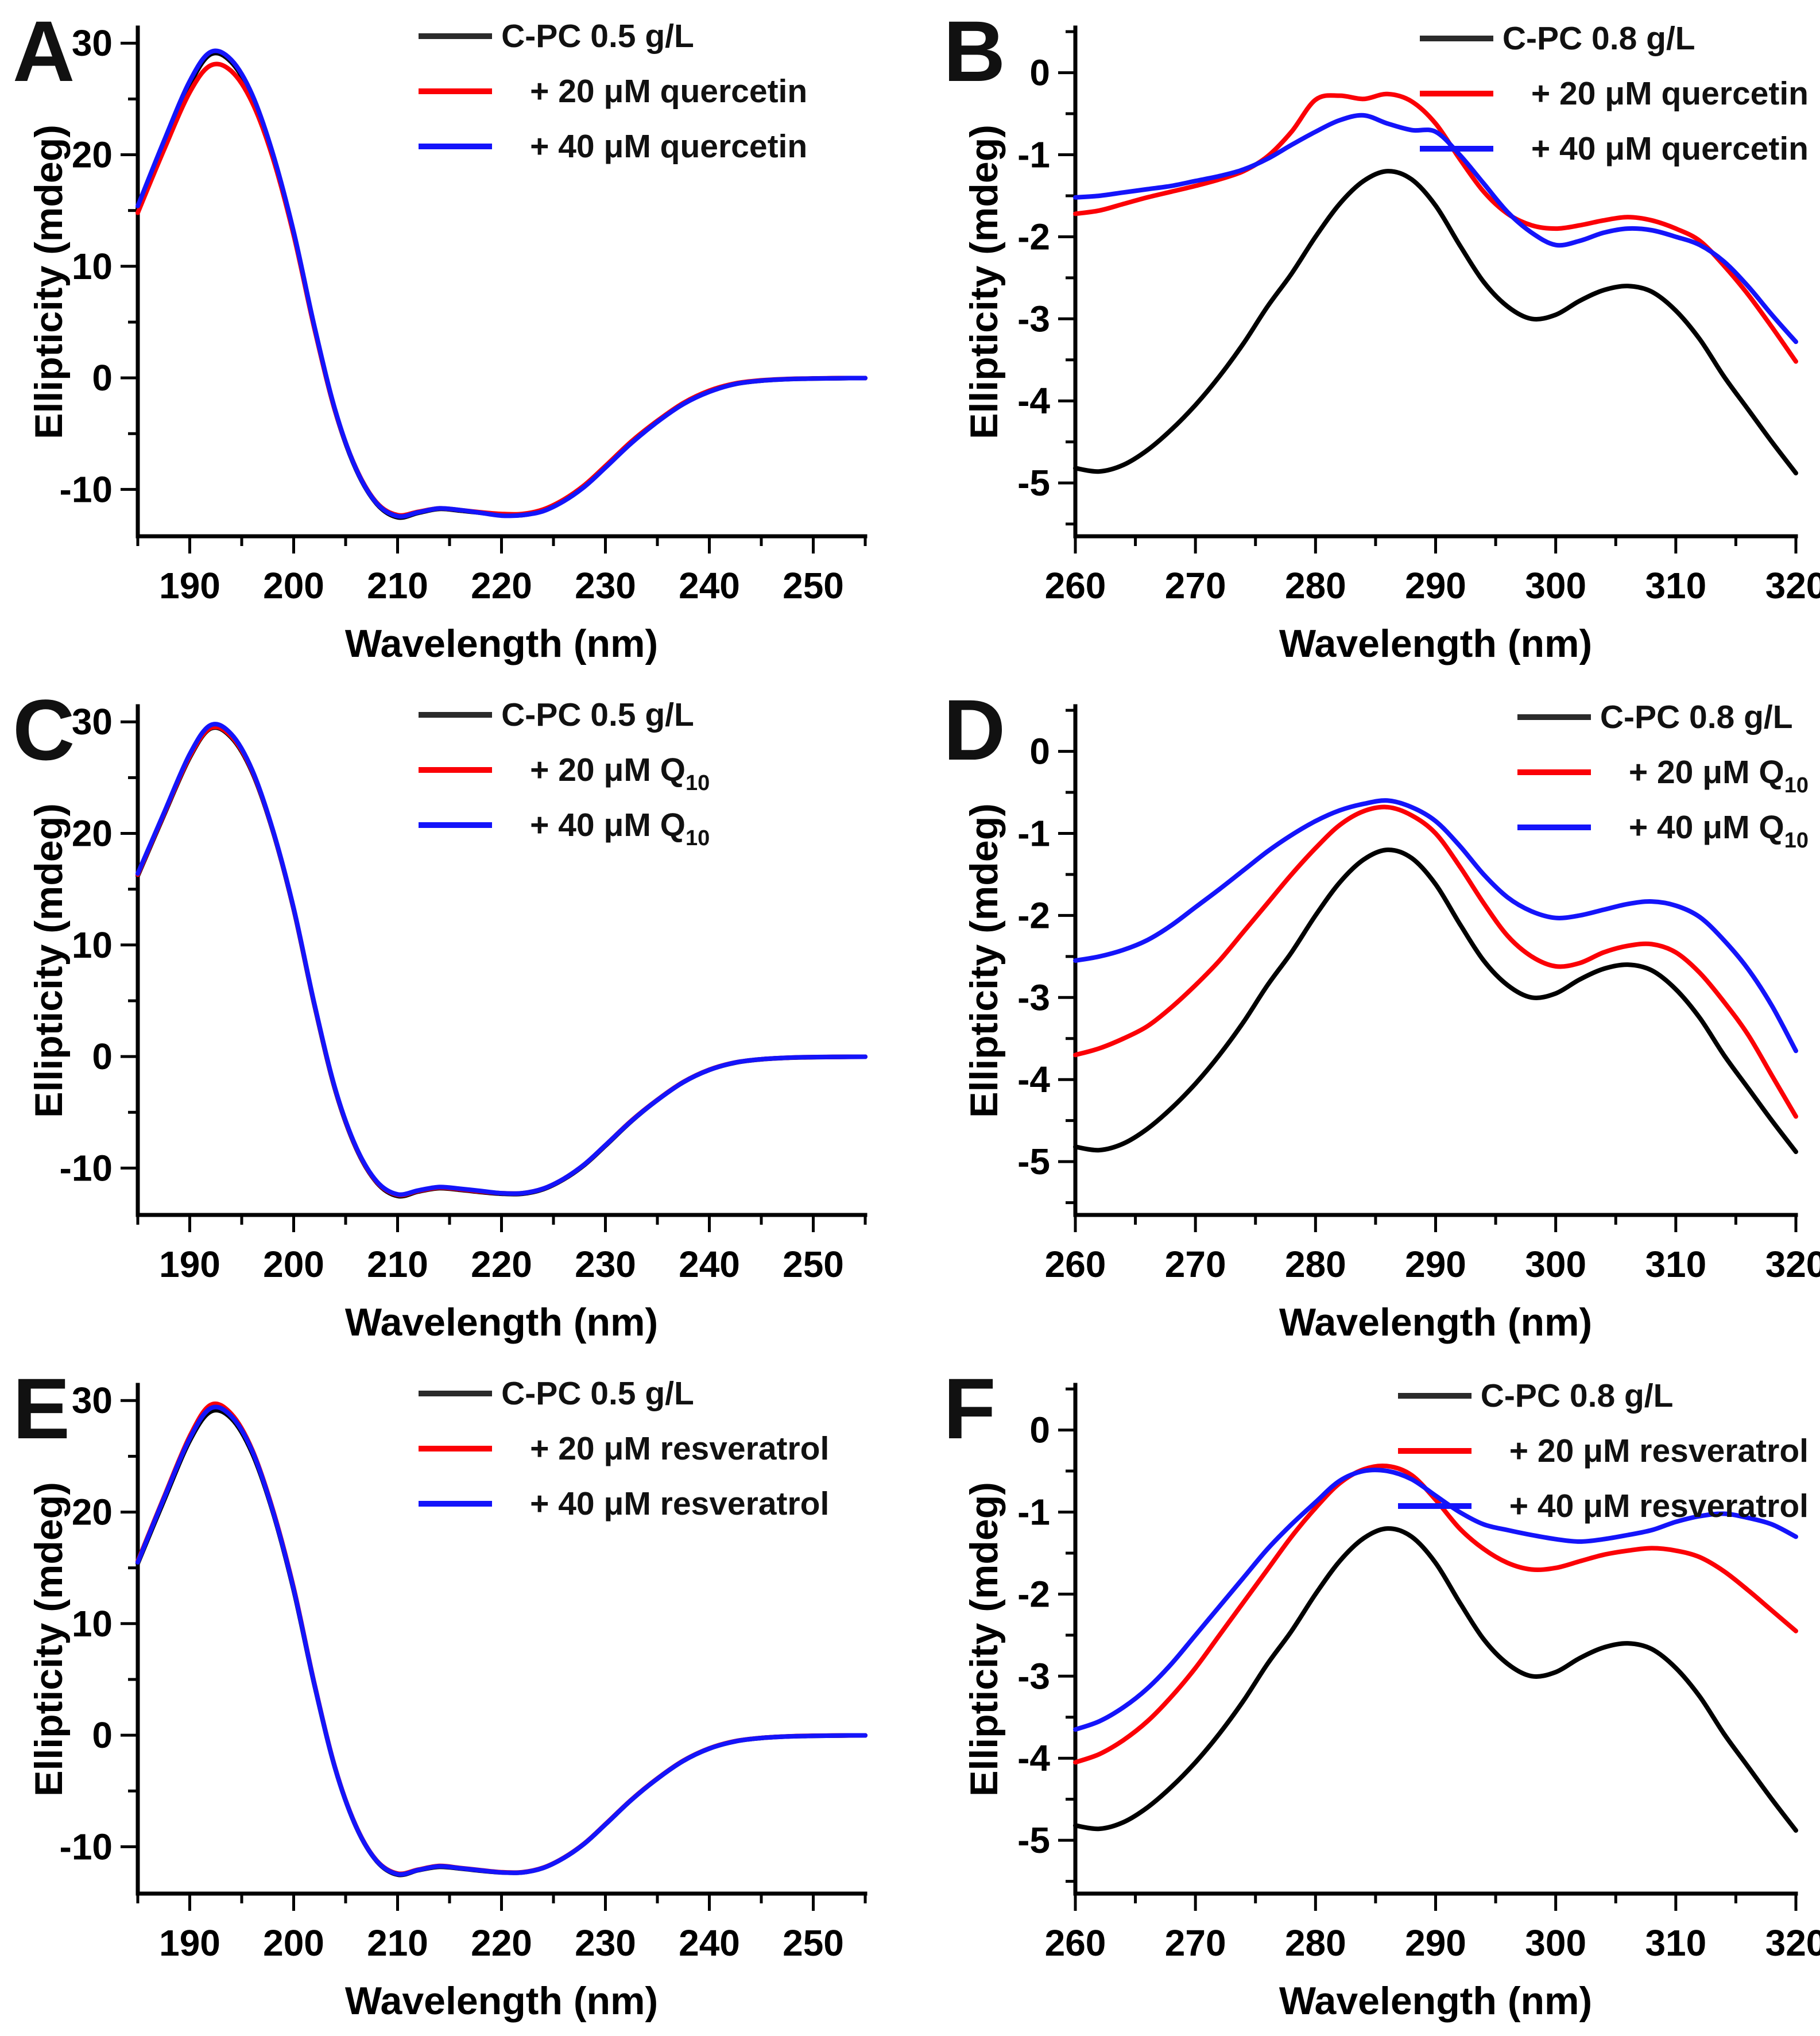 The width and height of the screenshot is (1820, 2036). What do you see at coordinates (1315, 585) in the screenshot?
I see `x-tick-label: 280` at bounding box center [1315, 585].